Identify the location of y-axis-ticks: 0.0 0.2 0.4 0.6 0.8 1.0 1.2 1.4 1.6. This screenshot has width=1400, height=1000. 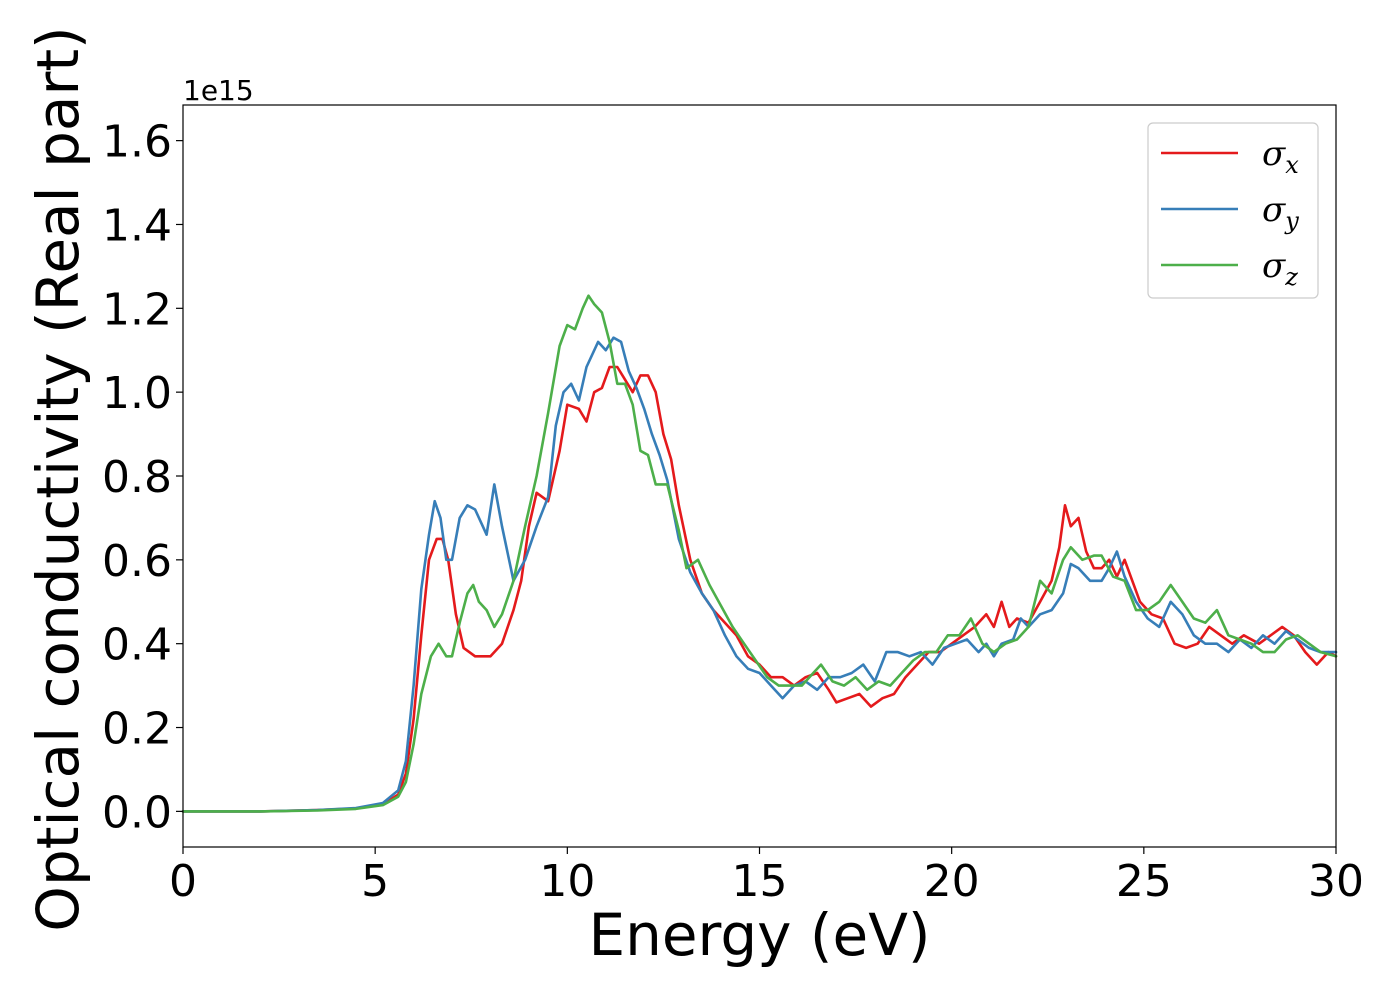
(142, 477).